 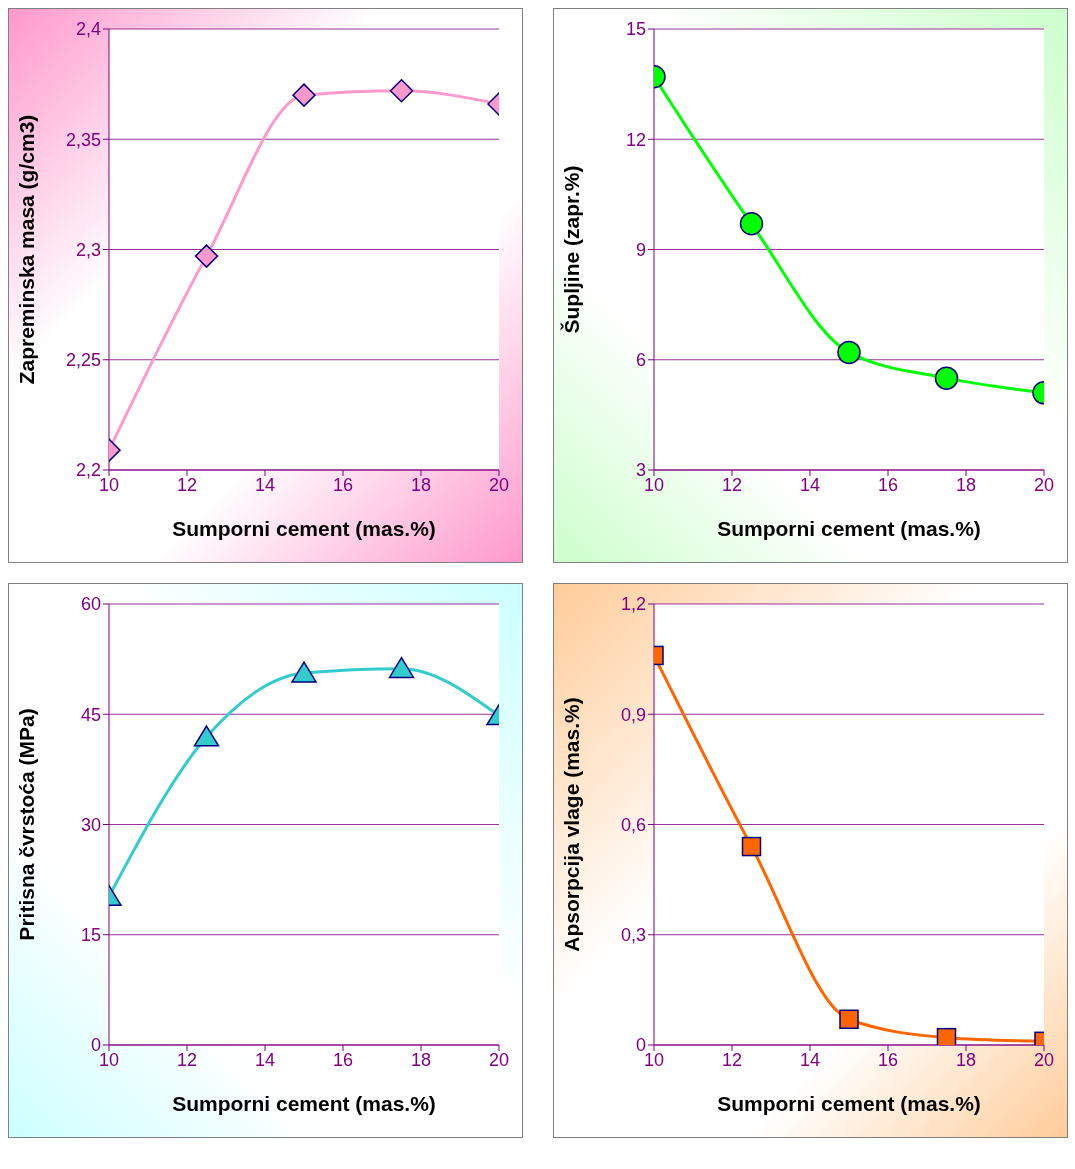 What do you see at coordinates (90, 714) in the screenshot?
I see `y-tick-label: 45` at bounding box center [90, 714].